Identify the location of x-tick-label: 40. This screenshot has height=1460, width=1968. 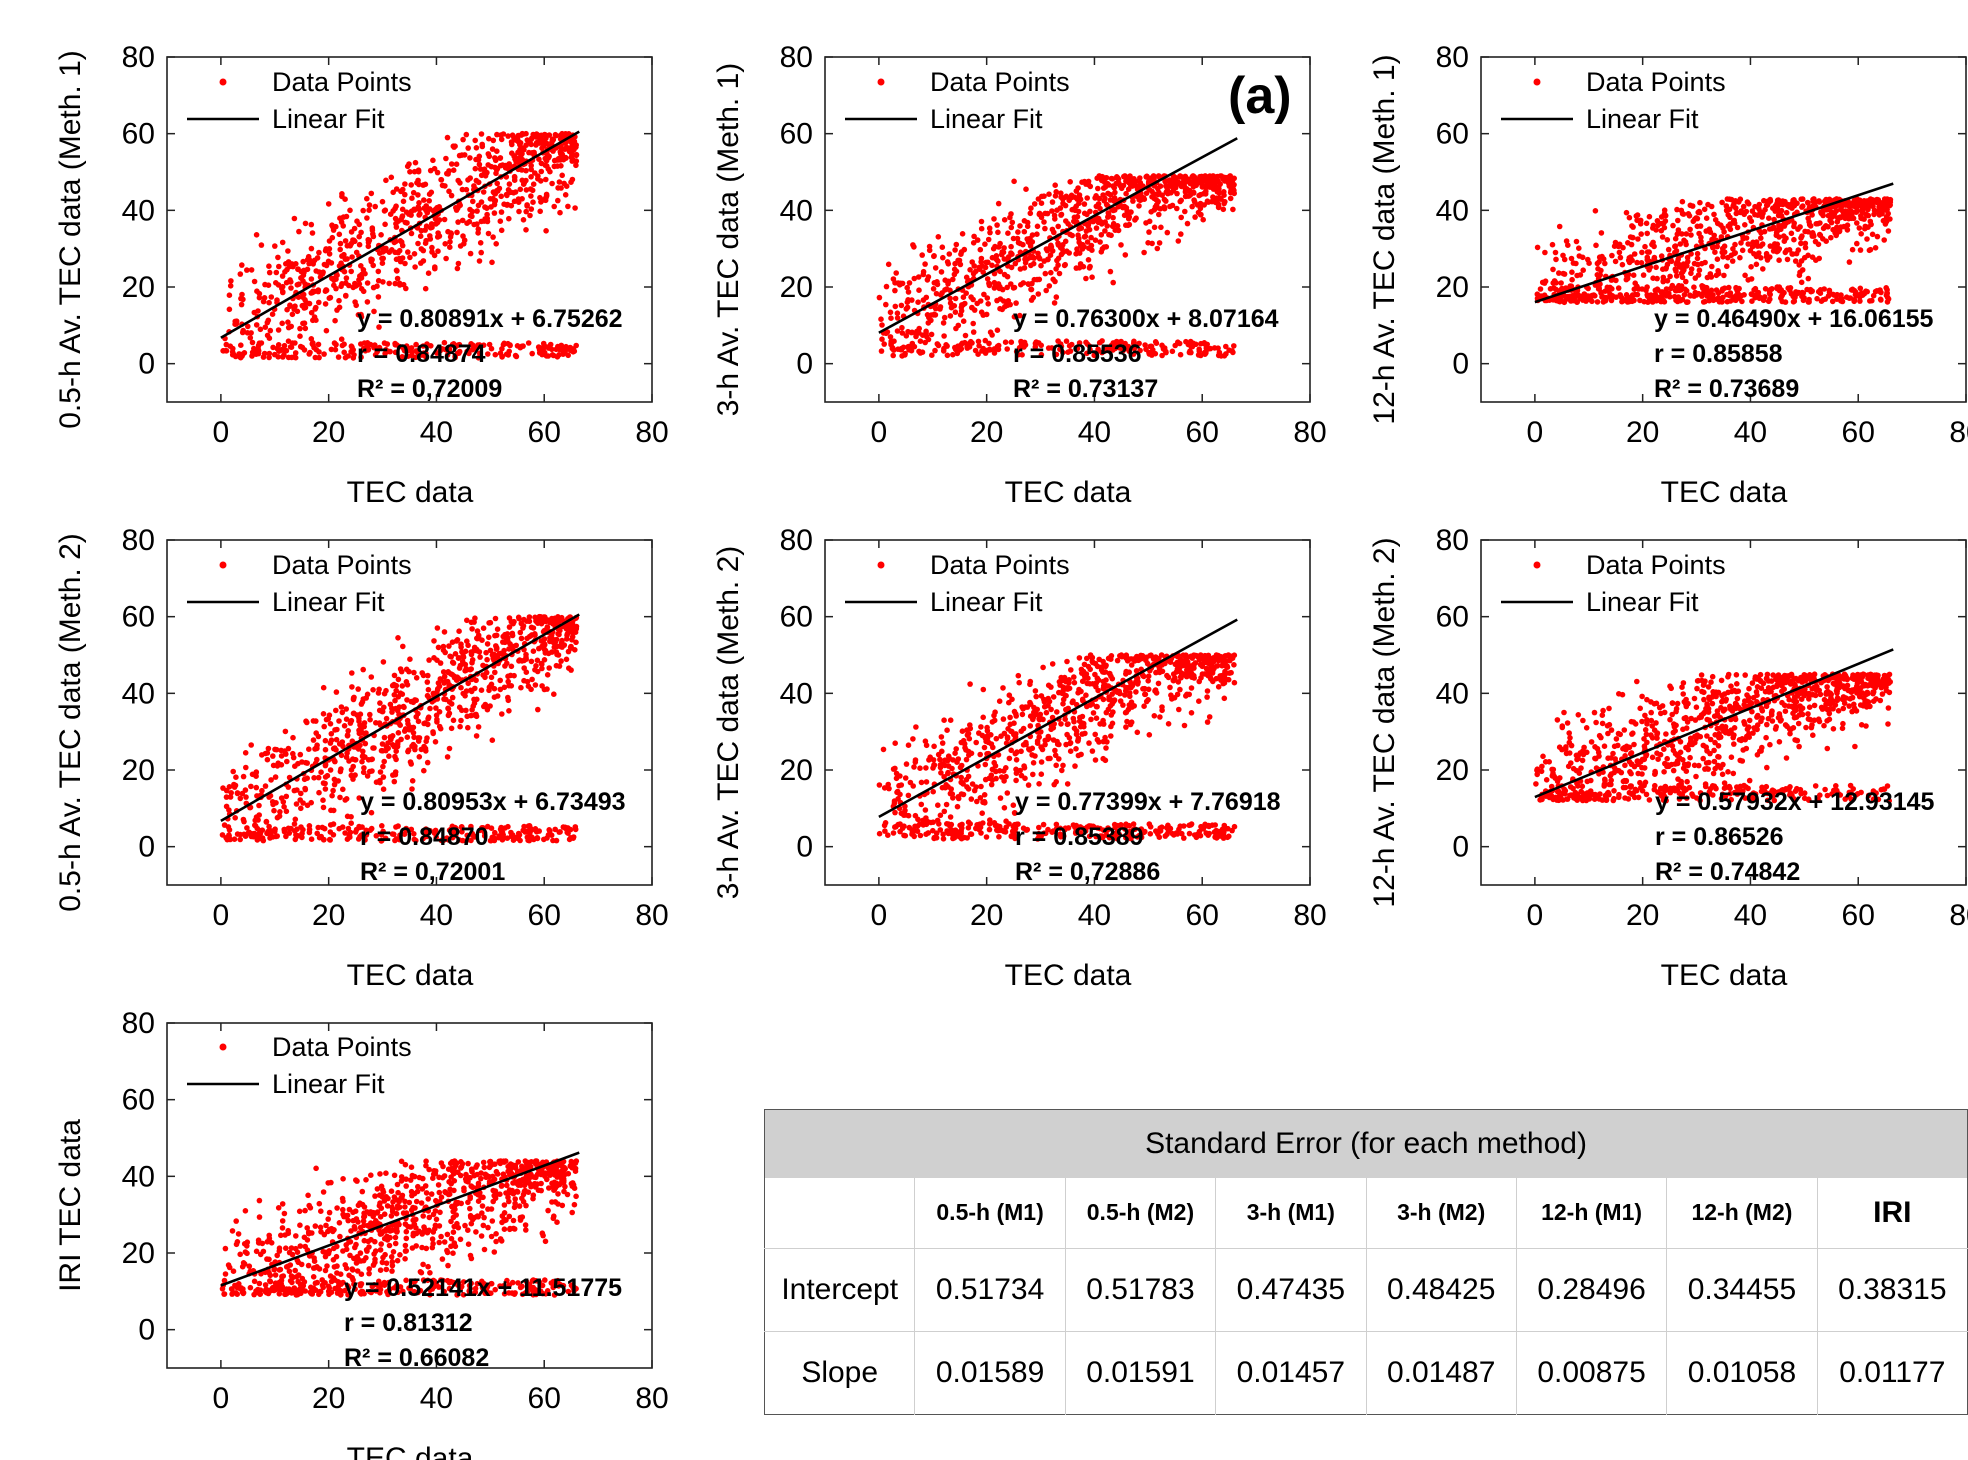
(436, 432).